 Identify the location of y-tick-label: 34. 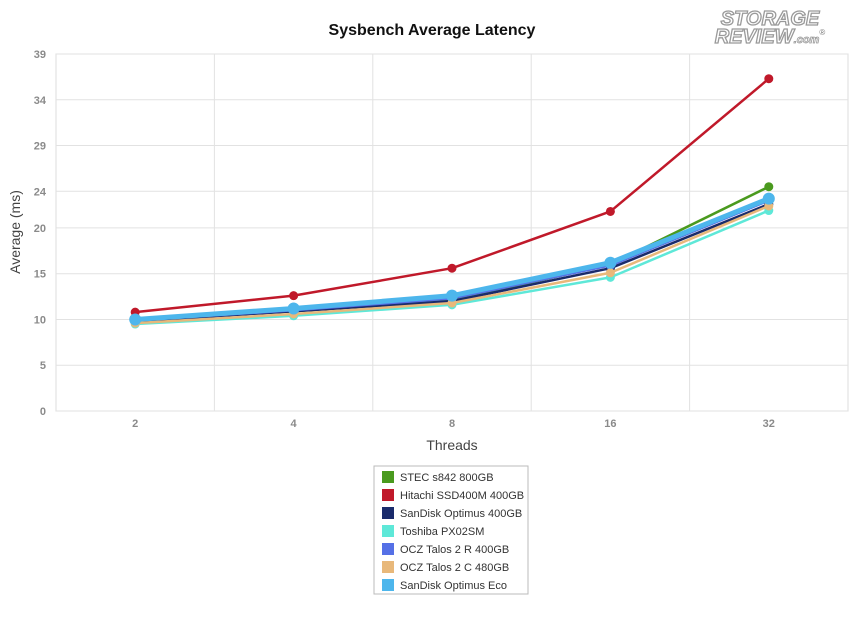
(40, 101).